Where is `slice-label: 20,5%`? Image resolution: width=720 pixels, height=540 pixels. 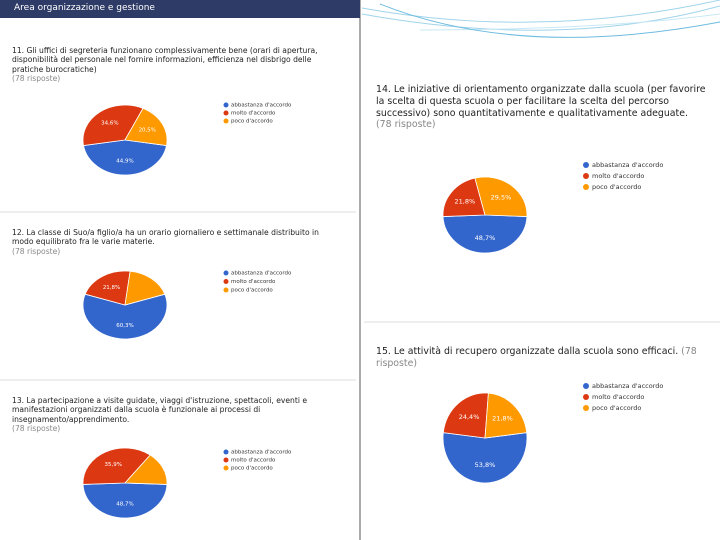 slice-label: 20,5% is located at coordinates (147, 131).